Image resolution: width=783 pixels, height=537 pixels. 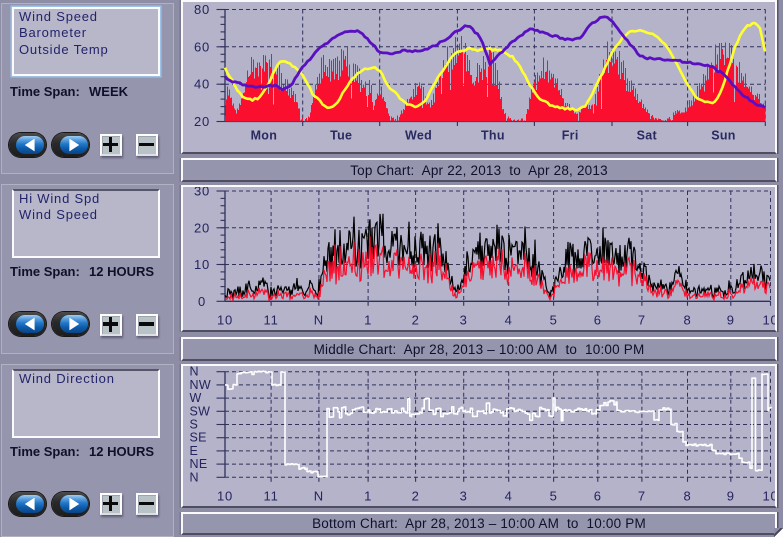 I want to click on svg-text: Mon, so click(x=264, y=136).